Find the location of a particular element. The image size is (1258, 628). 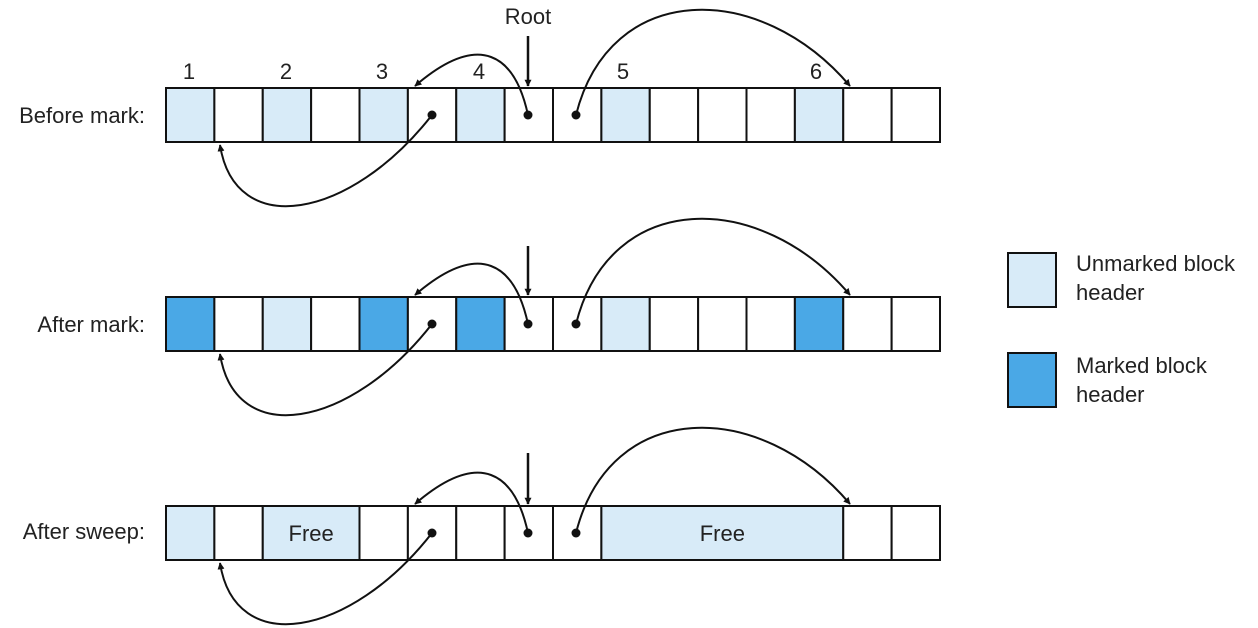

legend-label-marked-line2: header is located at coordinates (1110, 394).